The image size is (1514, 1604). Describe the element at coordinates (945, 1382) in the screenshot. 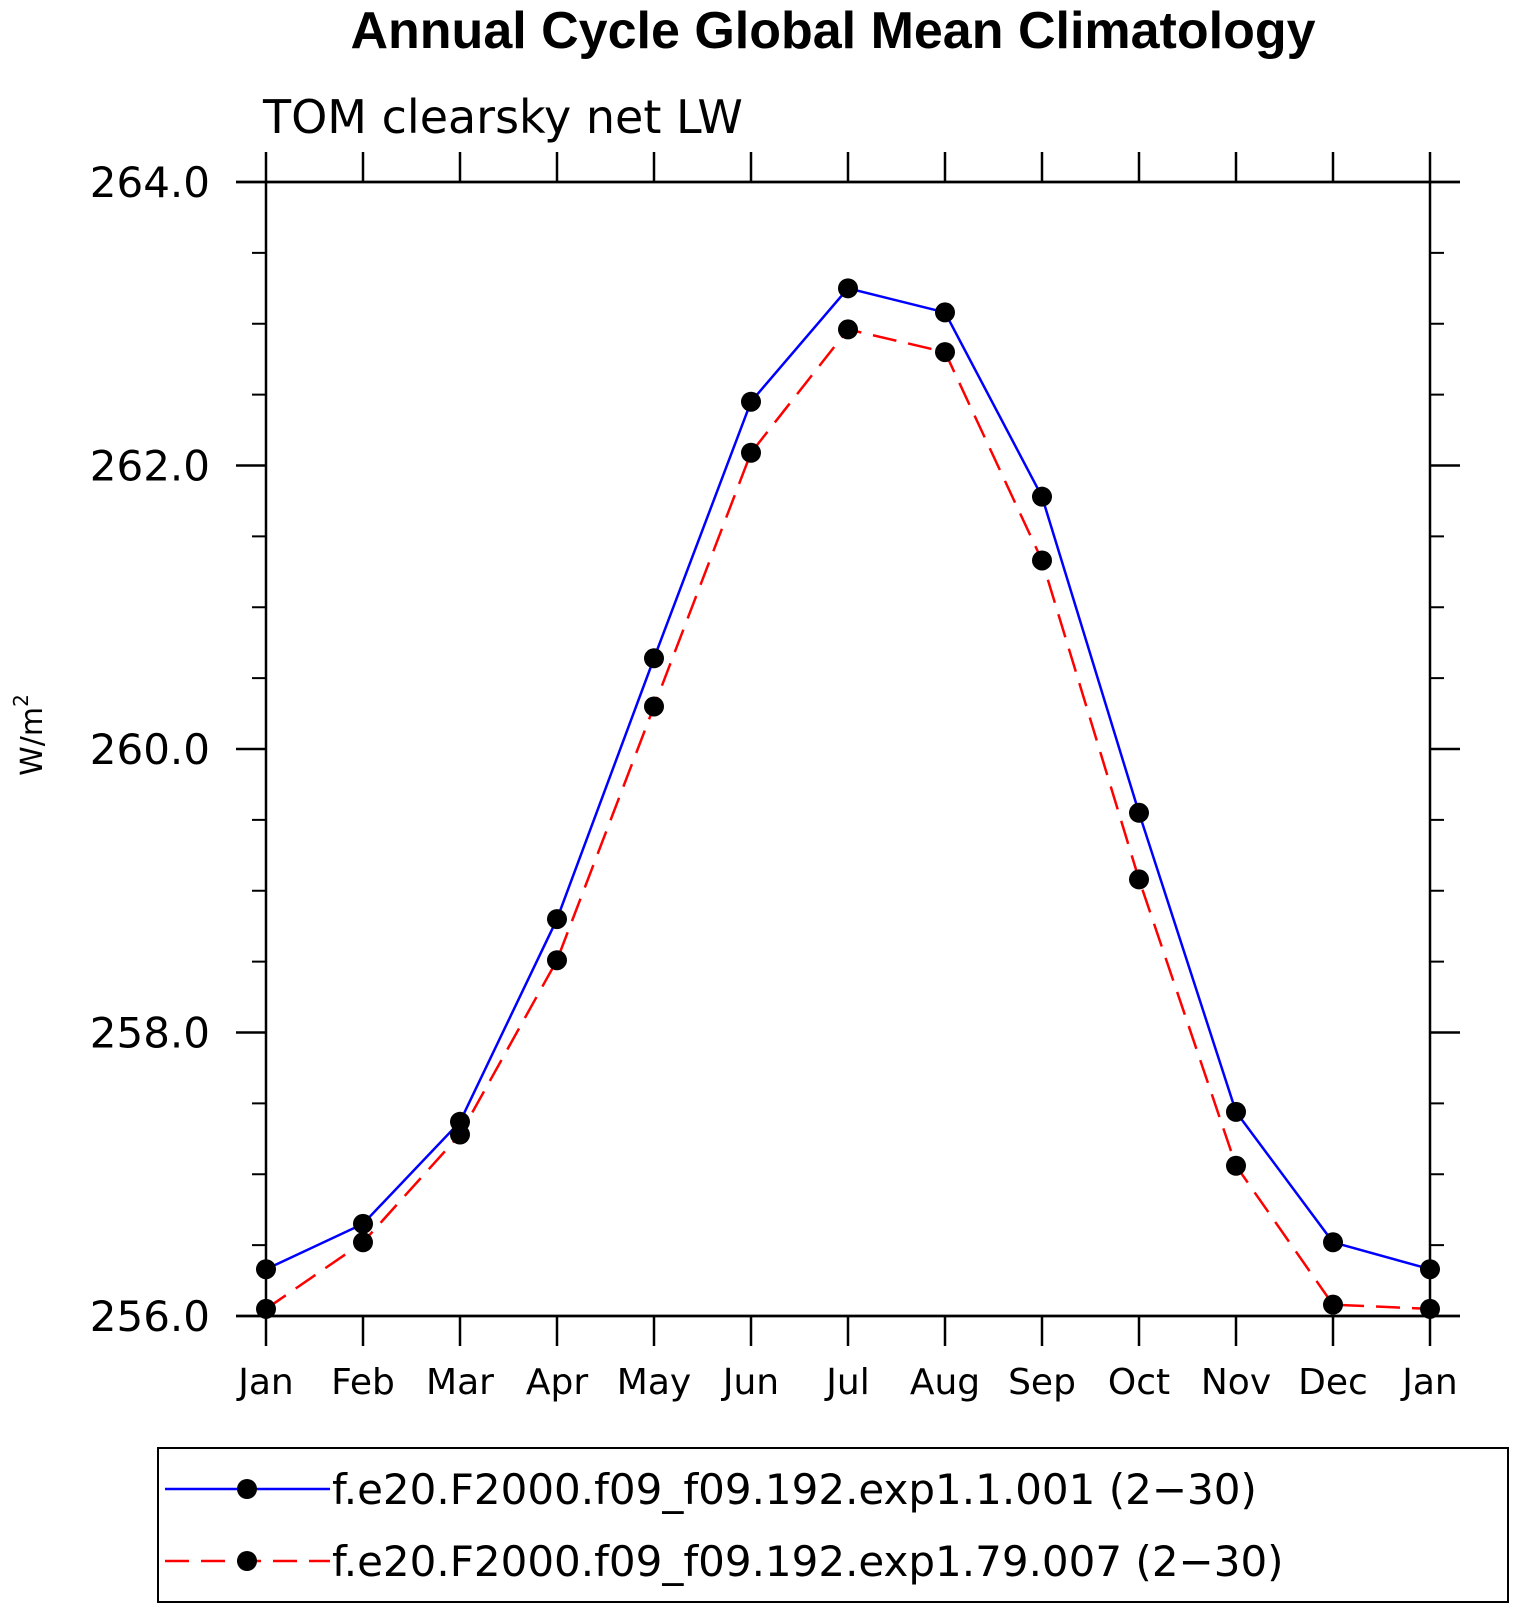

I see `x-tick-label: Aug` at that location.